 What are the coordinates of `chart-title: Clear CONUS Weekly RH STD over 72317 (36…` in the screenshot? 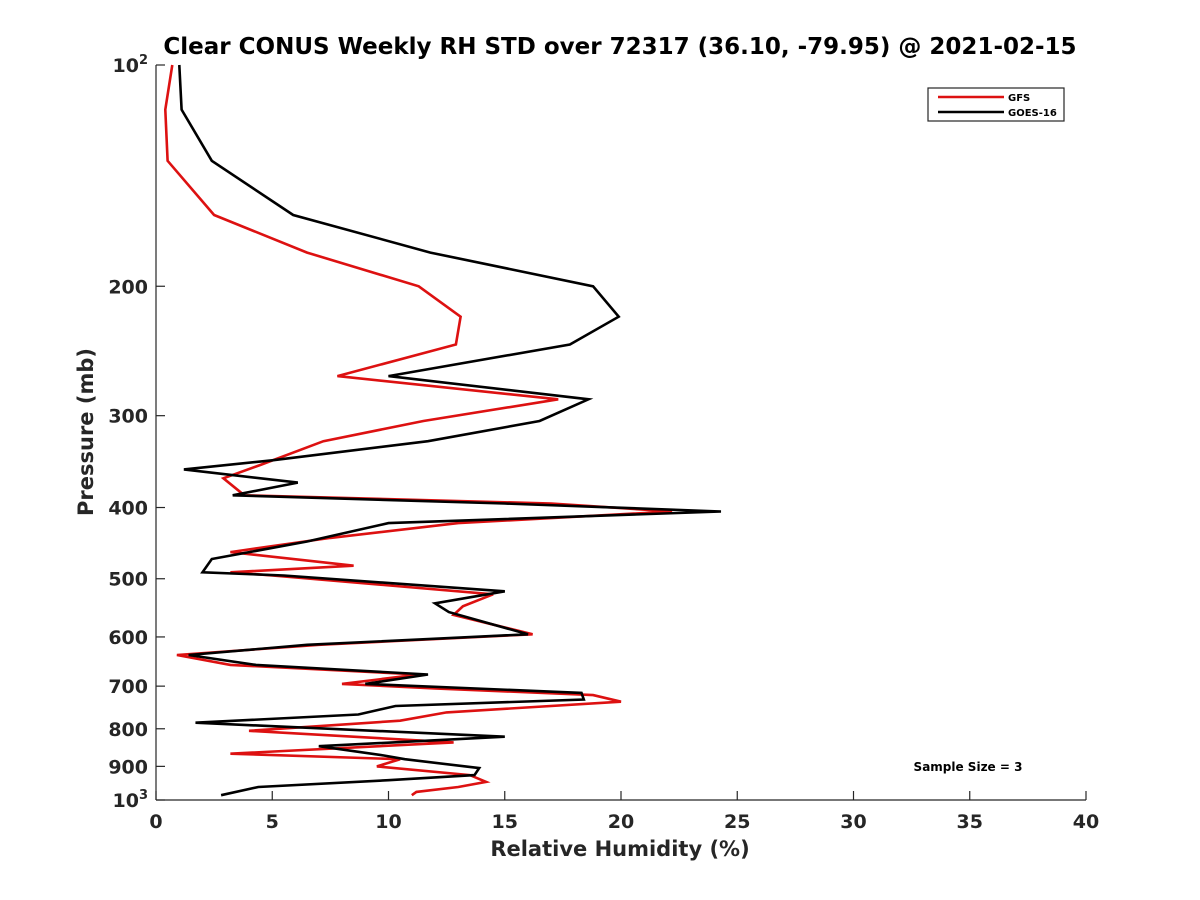 It's located at (619, 47).